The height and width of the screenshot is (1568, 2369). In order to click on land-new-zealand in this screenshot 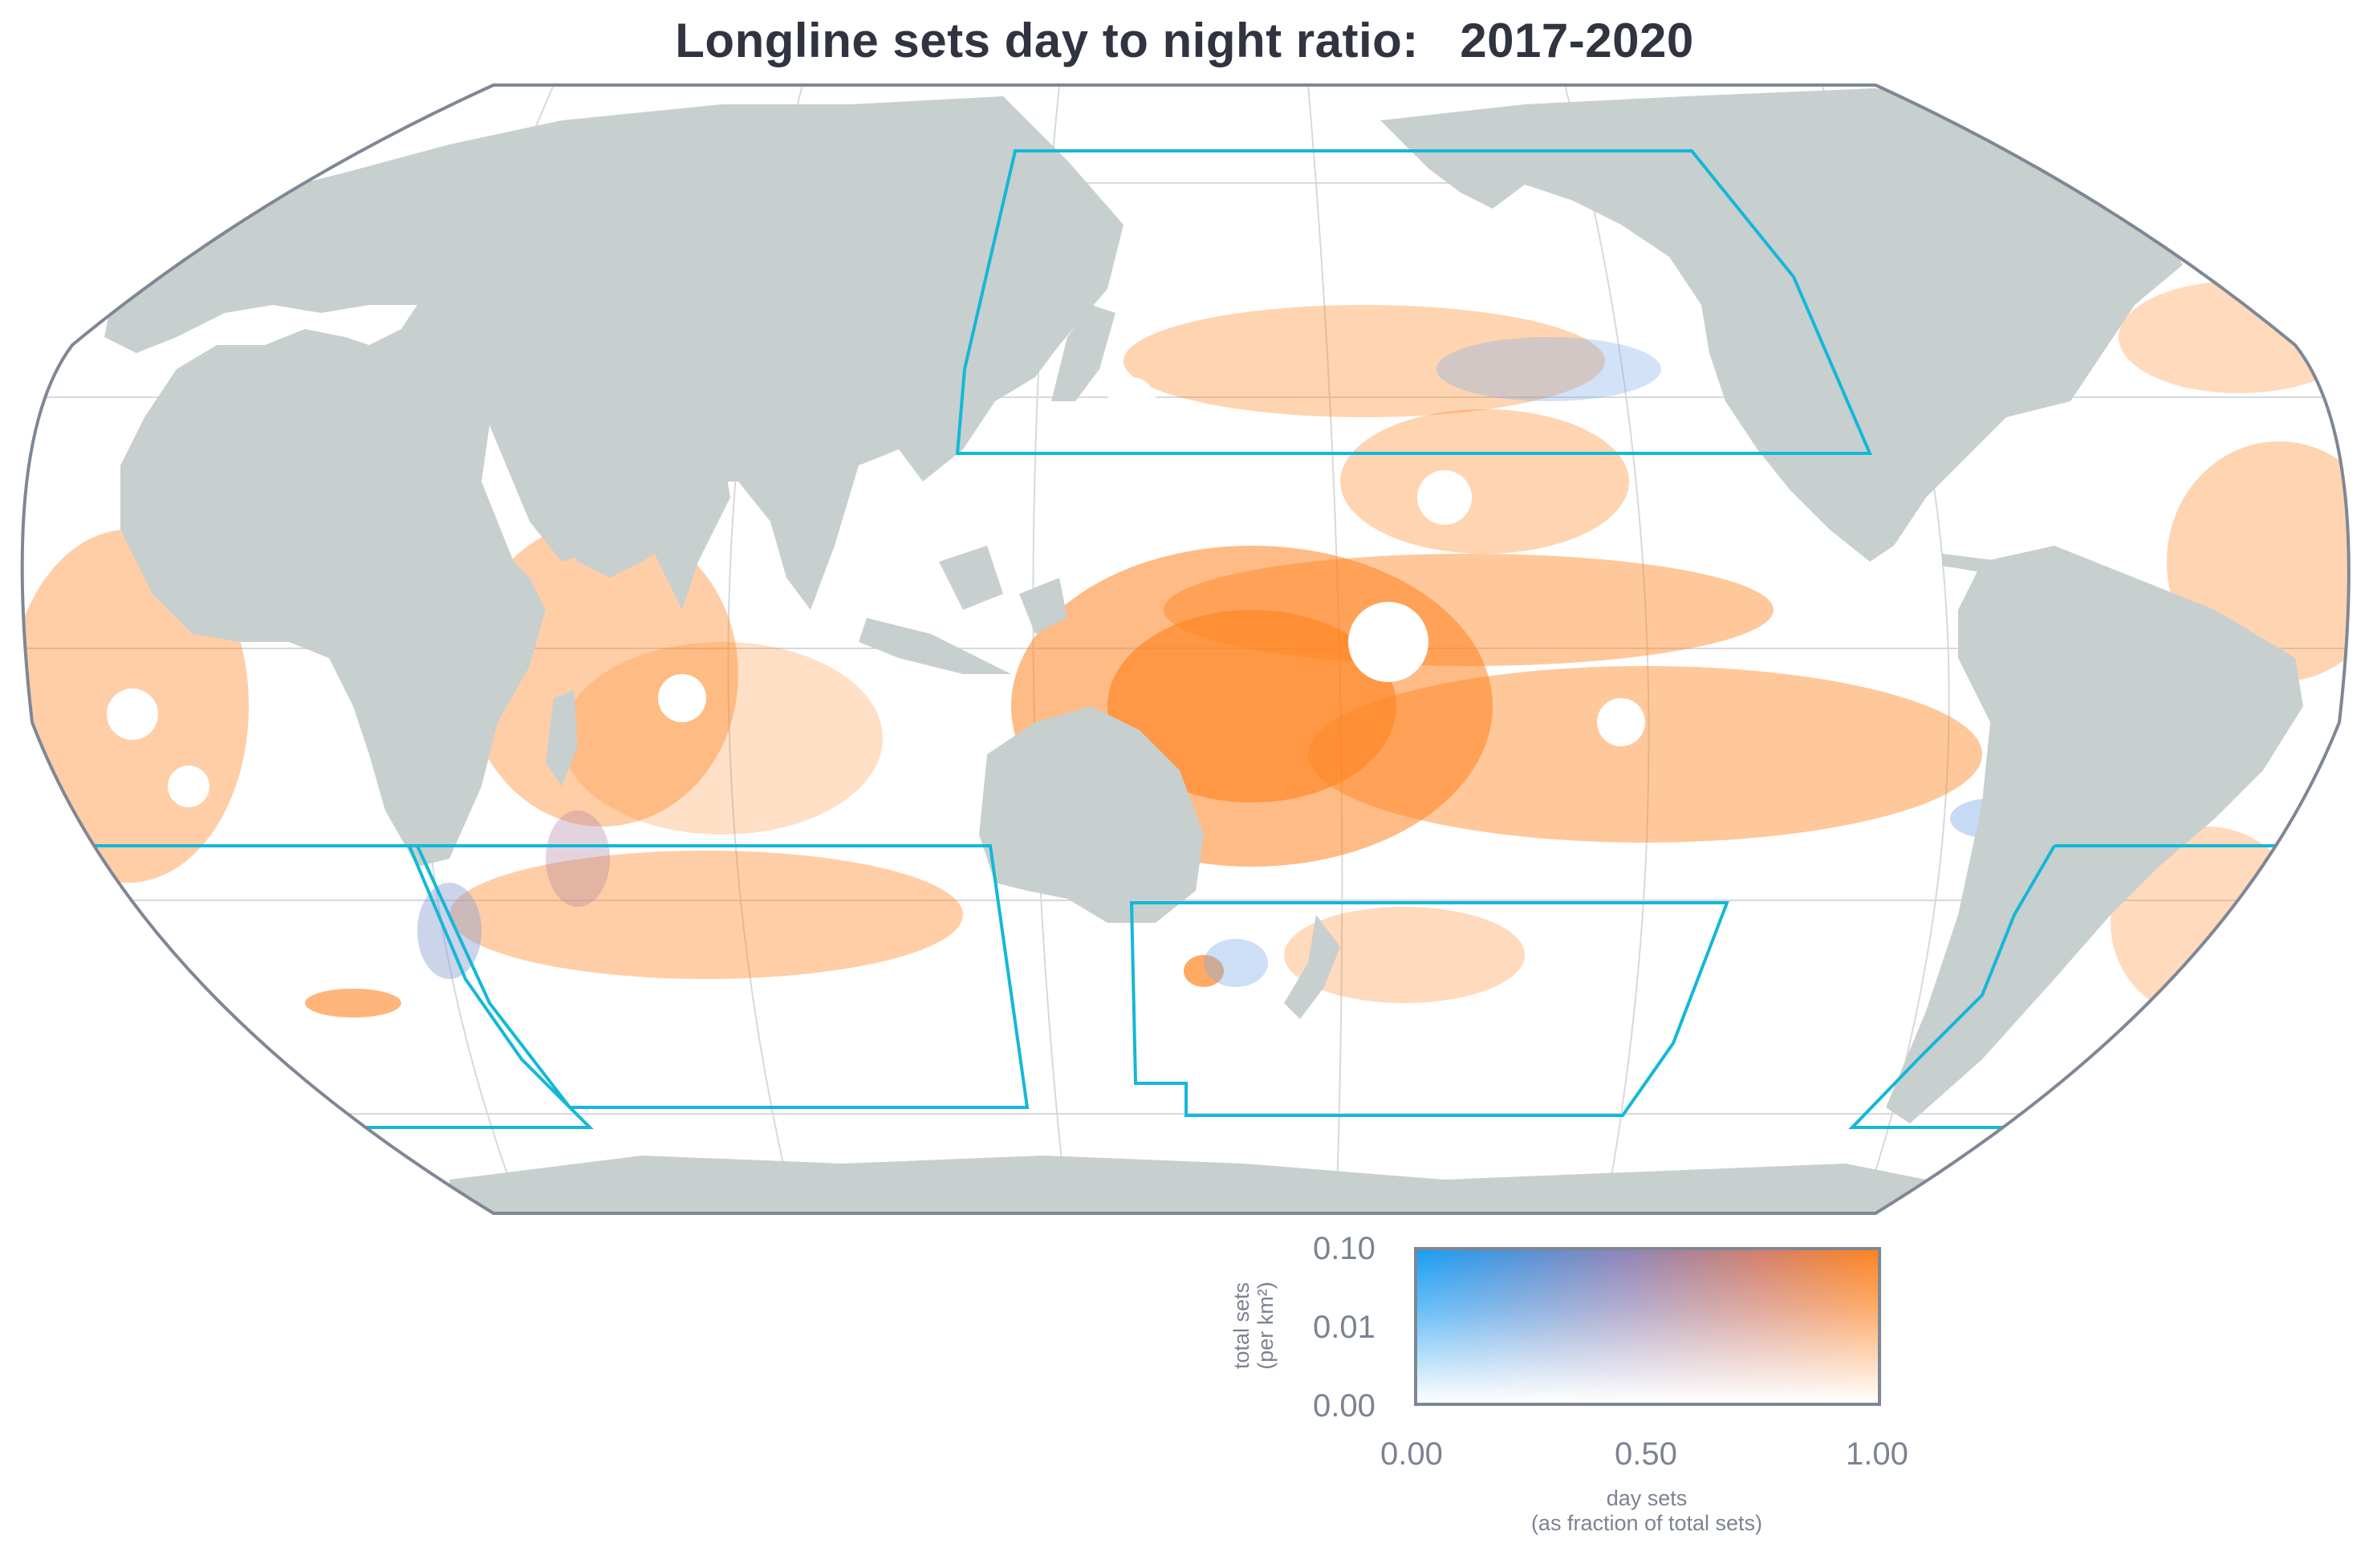, I will do `click(1312, 967)`.